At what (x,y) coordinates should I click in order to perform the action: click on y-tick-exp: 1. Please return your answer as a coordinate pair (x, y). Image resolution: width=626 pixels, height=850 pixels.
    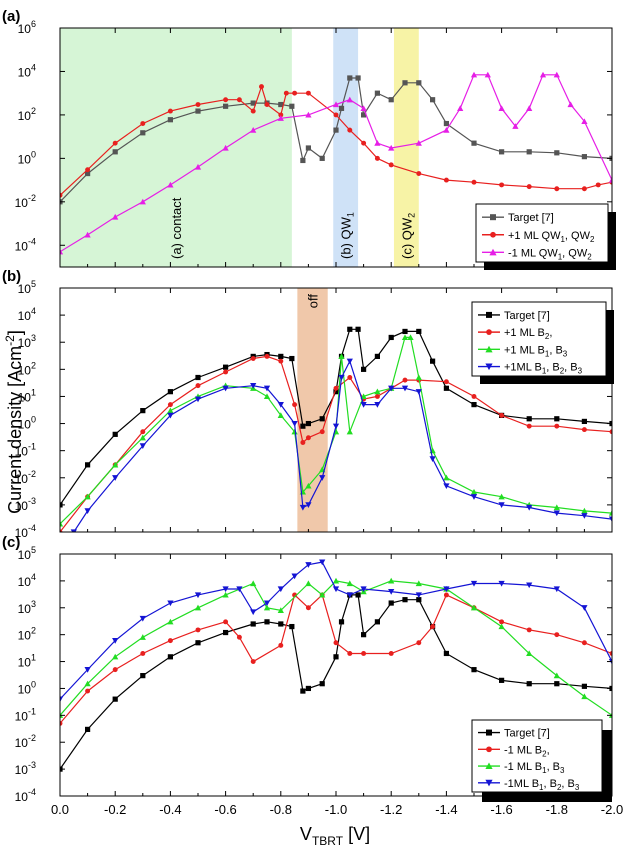
    Looking at the image, I should click on (33, 658).